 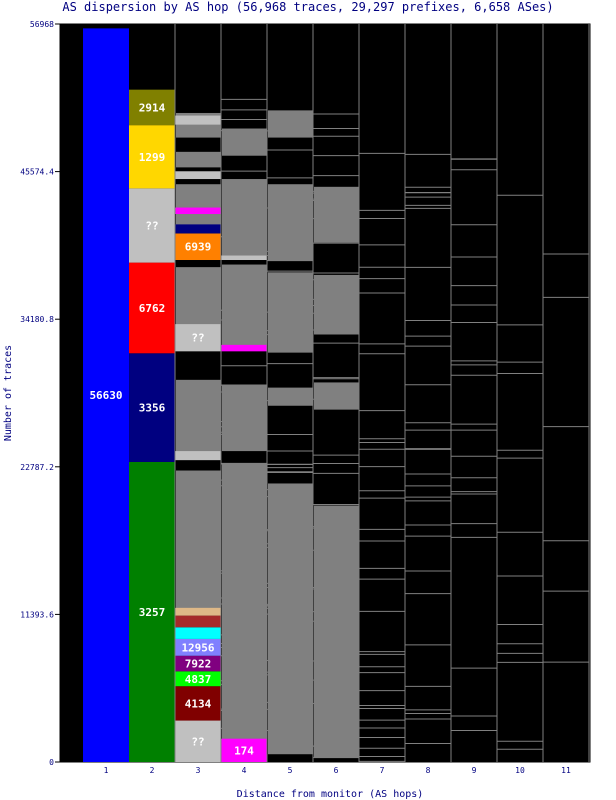 I want to click on segment-label: 6939, so click(x=198, y=247).